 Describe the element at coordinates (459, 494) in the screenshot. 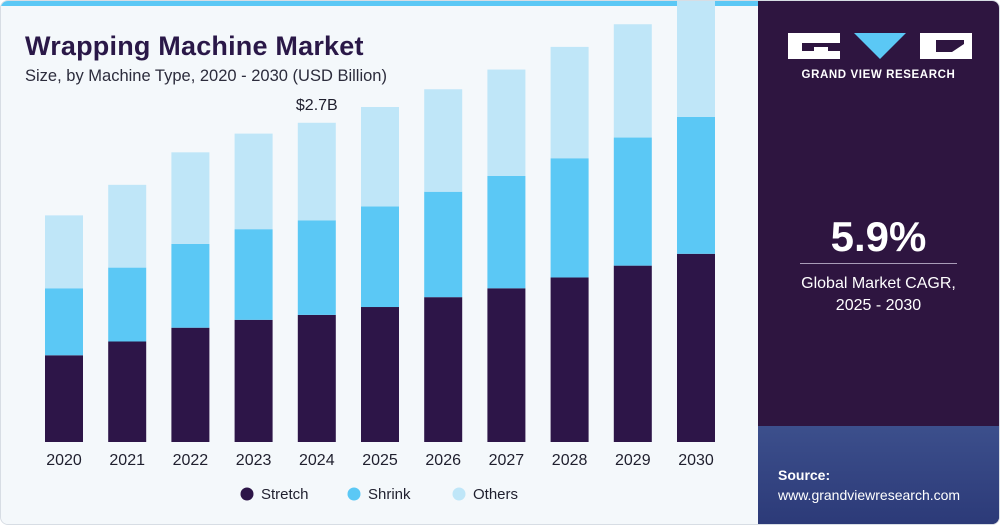

I see `legend-swatch-others` at that location.